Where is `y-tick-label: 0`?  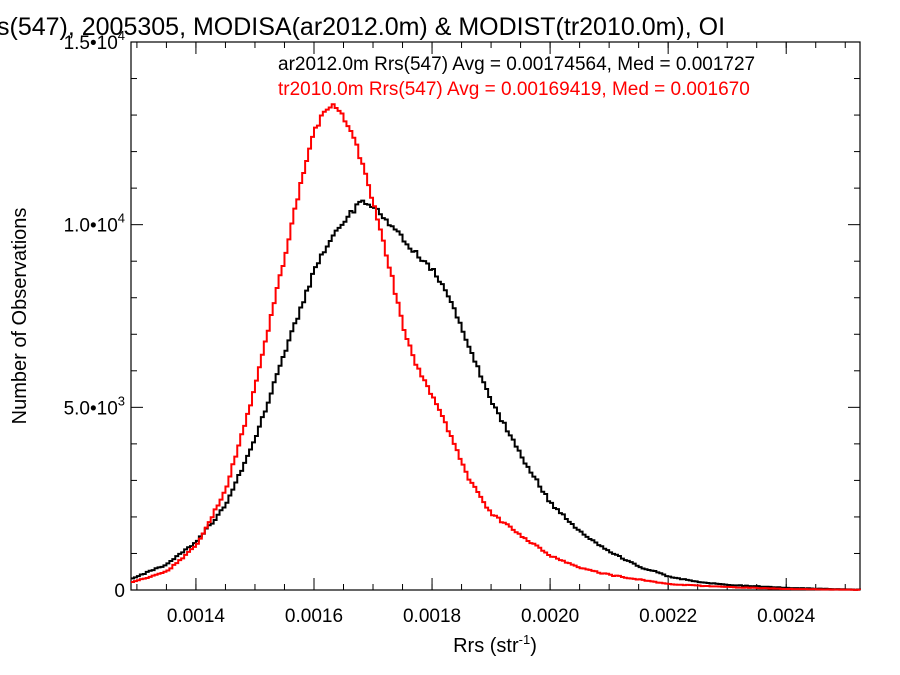
y-tick-label: 0 is located at coordinates (119, 591).